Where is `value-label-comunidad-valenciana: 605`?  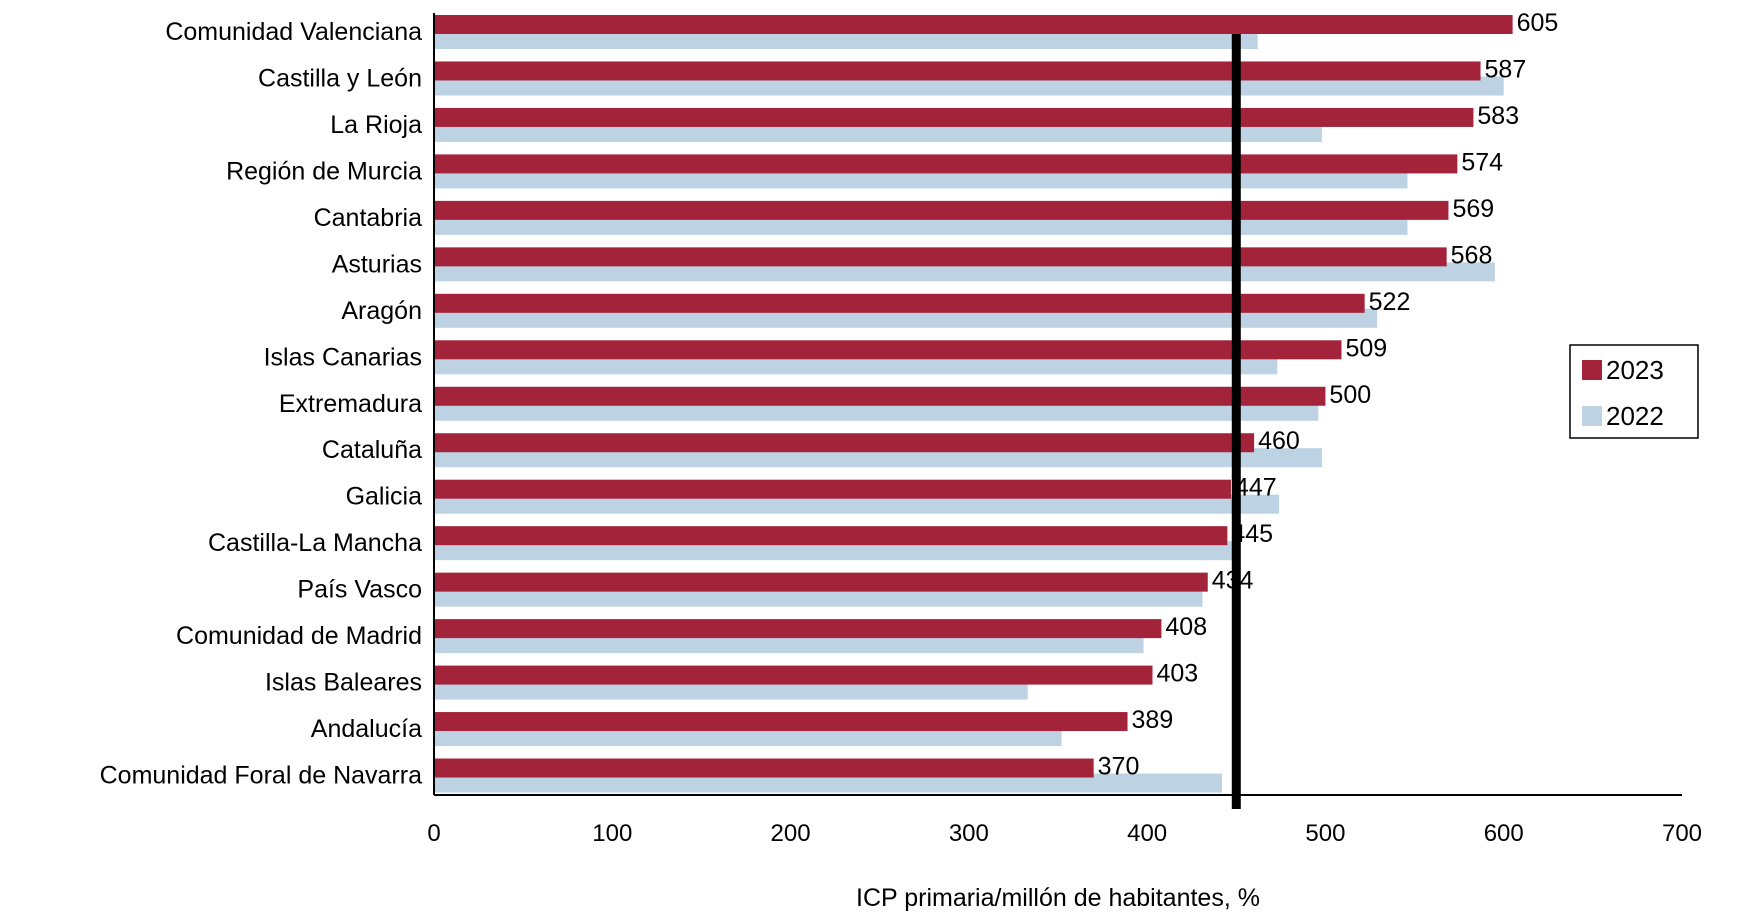
value-label-comunidad-valenciana: 605 is located at coordinates (1538, 23).